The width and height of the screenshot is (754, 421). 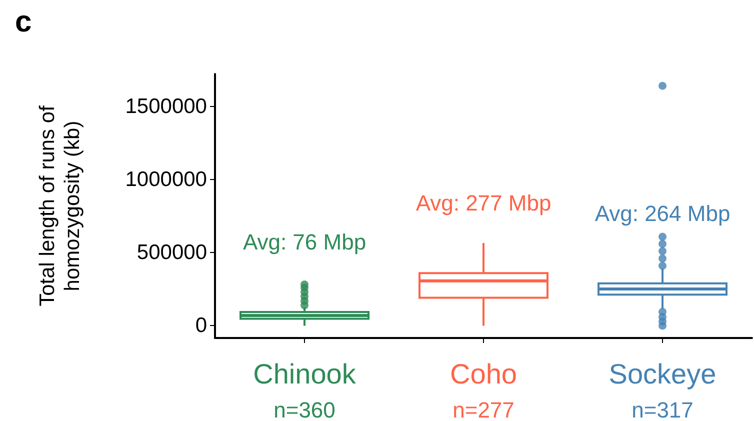 I want to click on y-tick-label: 0, so click(x=201, y=326).